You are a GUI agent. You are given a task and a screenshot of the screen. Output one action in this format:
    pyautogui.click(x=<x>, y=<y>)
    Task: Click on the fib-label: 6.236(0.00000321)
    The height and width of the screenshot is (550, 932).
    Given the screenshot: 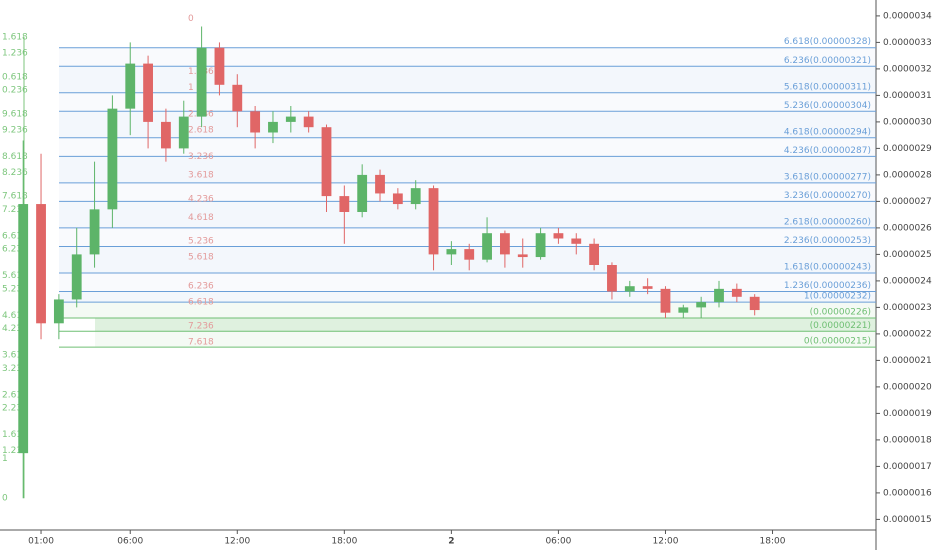 What is the action you would take?
    pyautogui.click(x=827, y=61)
    